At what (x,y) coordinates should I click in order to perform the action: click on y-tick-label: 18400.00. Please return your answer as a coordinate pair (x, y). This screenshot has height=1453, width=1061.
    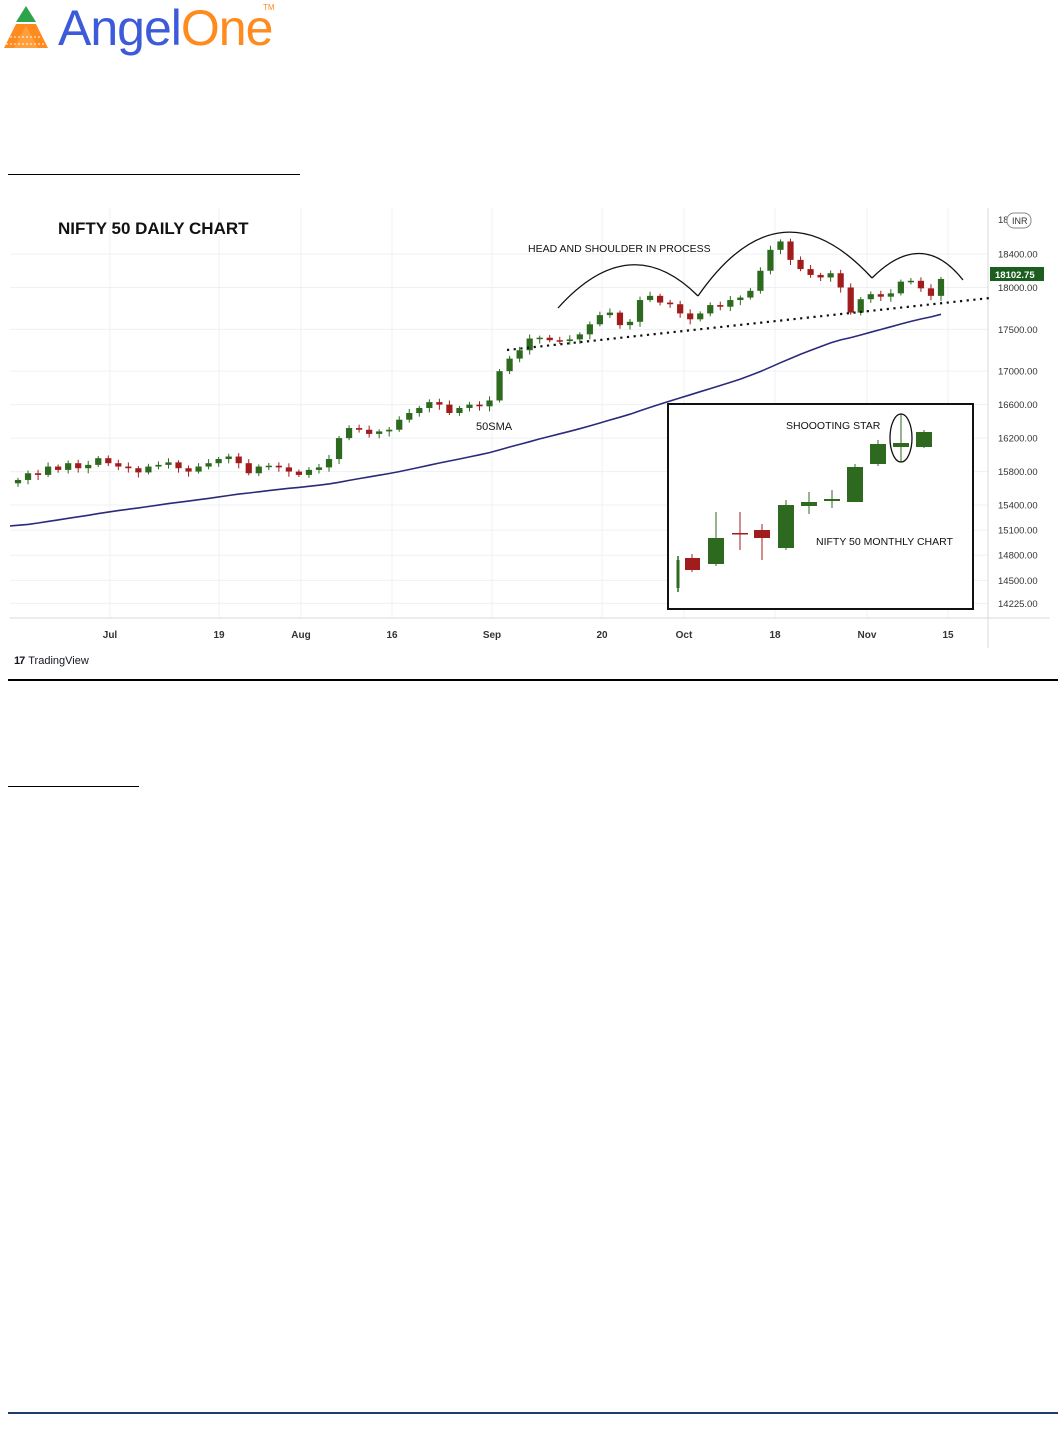
    Looking at the image, I should click on (1018, 255).